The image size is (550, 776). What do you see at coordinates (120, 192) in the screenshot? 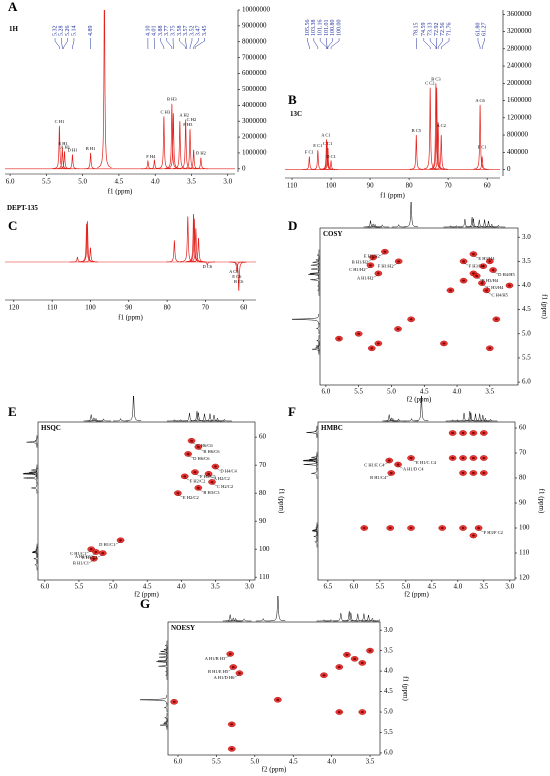
I see `x-axis-label: f1 (ppm)` at bounding box center [120, 192].